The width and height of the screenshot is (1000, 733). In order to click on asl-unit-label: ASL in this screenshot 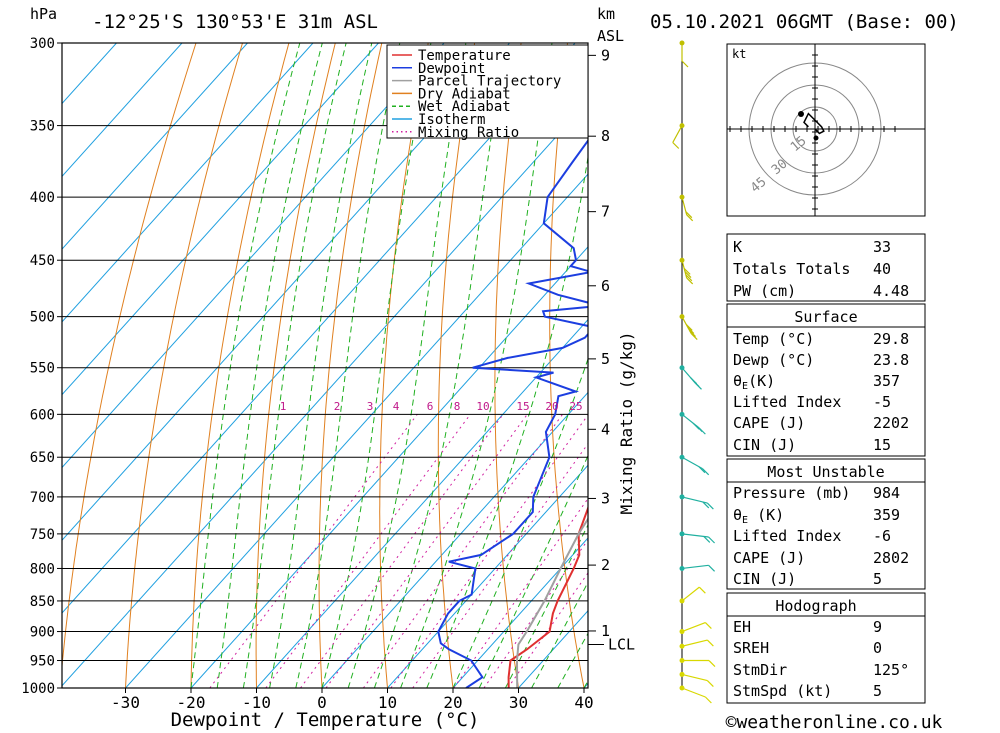, I will do `click(610, 36)`.